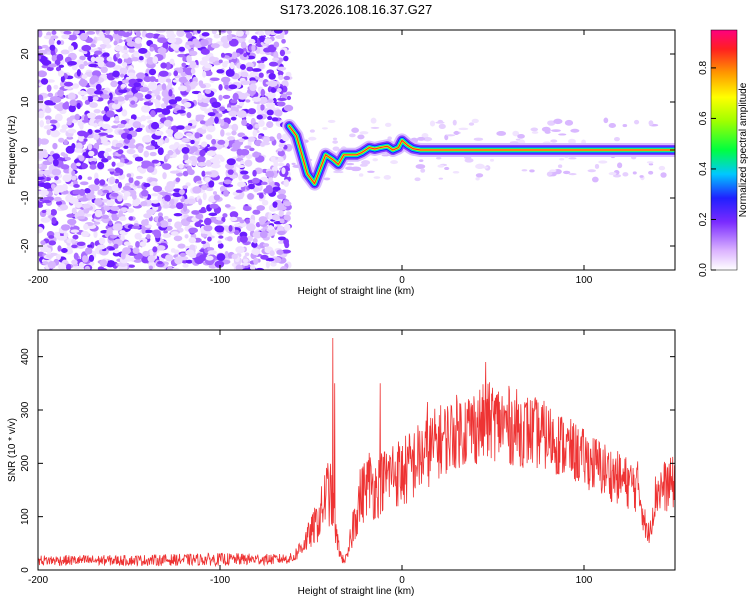  I want to click on x-tick-label: -100, so click(220, 280).